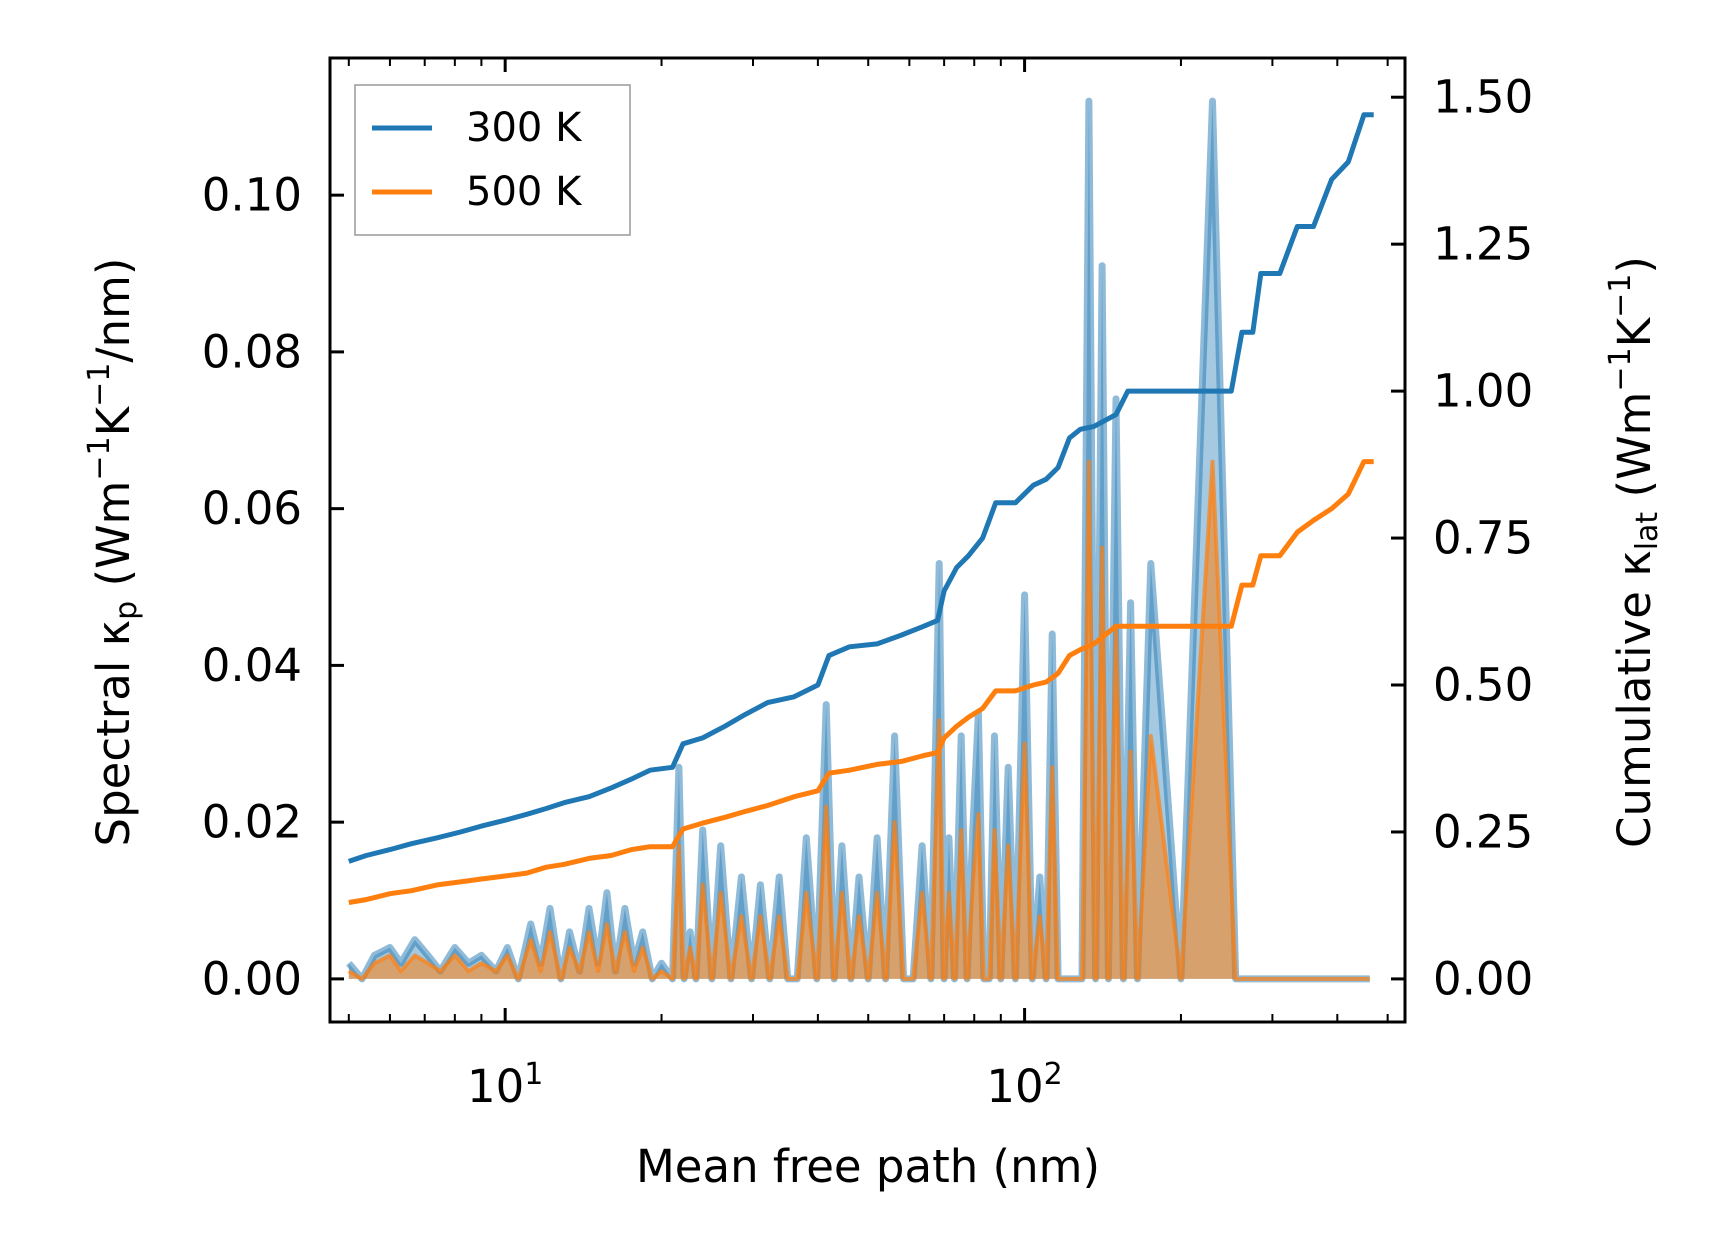  I want to click on legend: 300 K 500 K, so click(492, 160).